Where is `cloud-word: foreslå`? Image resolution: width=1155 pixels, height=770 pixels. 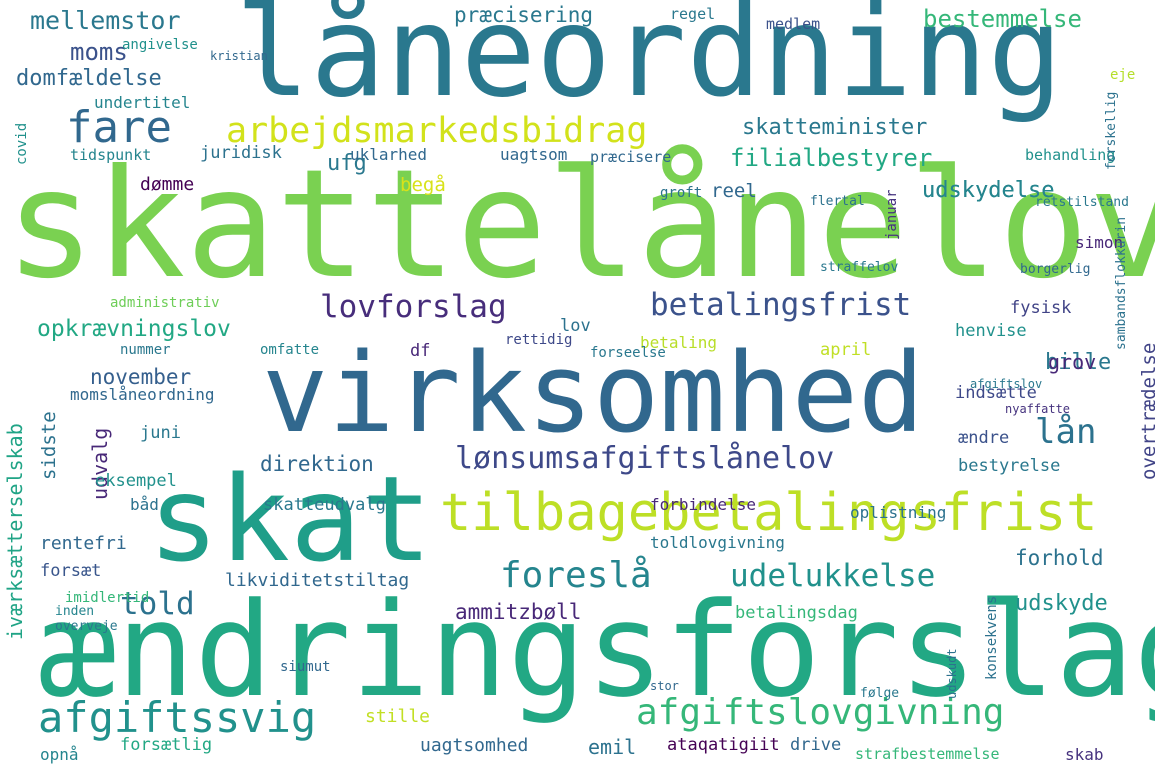 cloud-word: foreslå is located at coordinates (576, 575).